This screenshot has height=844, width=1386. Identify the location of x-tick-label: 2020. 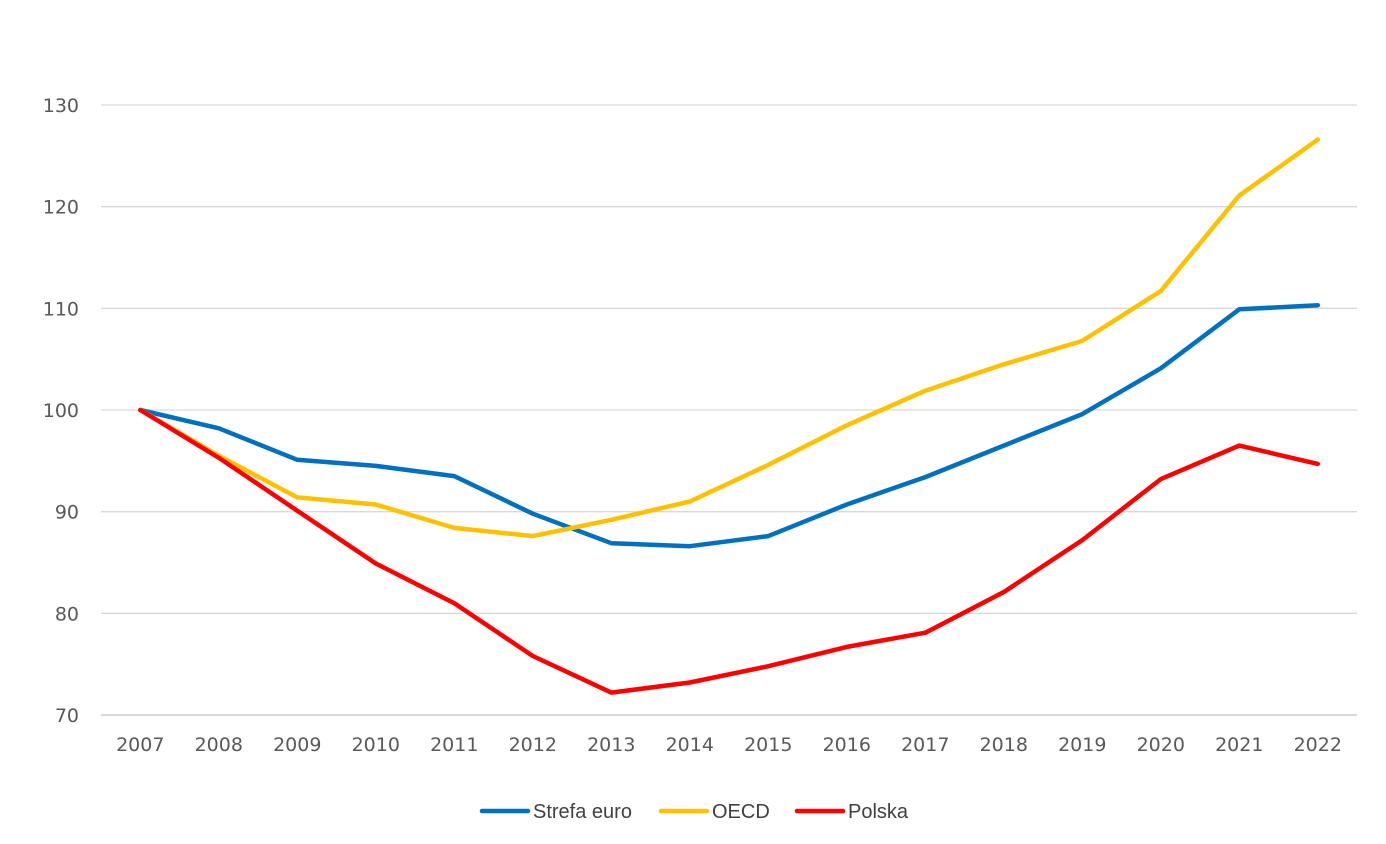
(1161, 745).